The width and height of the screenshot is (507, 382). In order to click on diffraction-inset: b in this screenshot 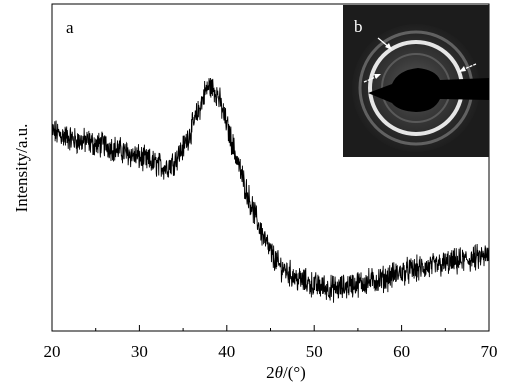, I will do `click(416, 81)`.